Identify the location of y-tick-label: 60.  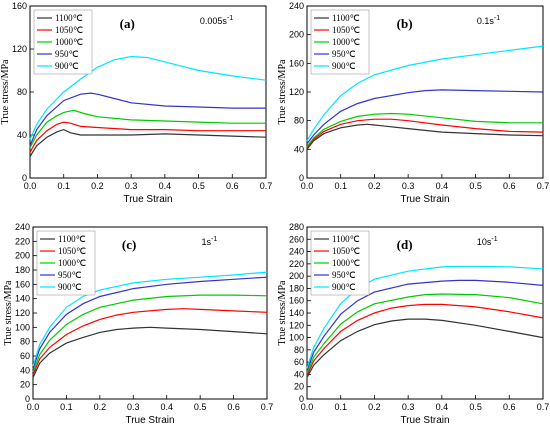
(299, 362).